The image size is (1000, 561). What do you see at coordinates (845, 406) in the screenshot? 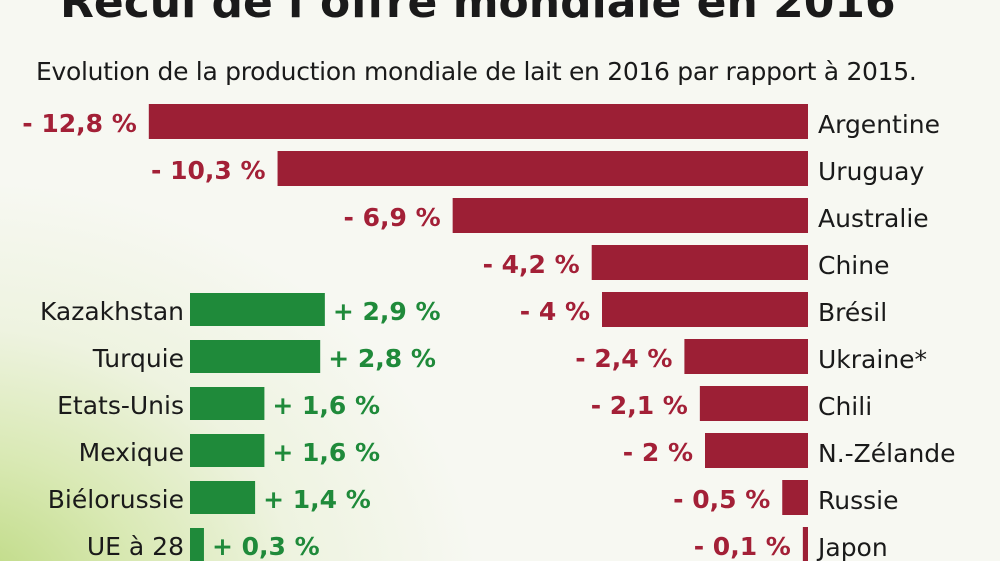
I see `category-label-chili: Chili` at bounding box center [845, 406].